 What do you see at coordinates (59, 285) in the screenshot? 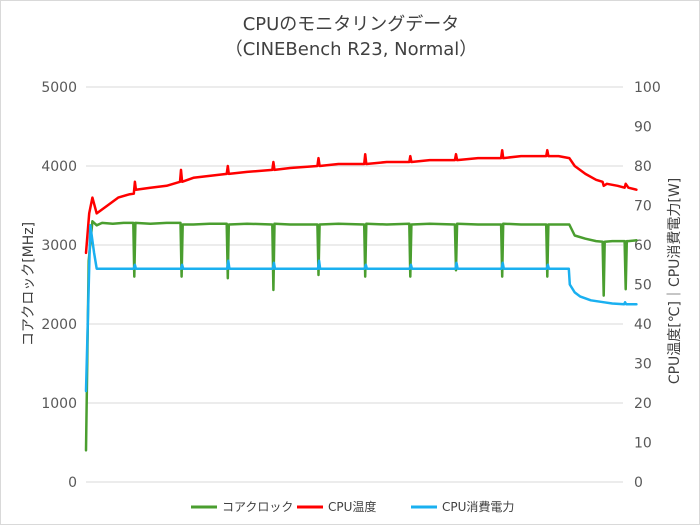
I see `left-axis-ticks: 0 1000 2000 3000 4000 5000` at bounding box center [59, 285].